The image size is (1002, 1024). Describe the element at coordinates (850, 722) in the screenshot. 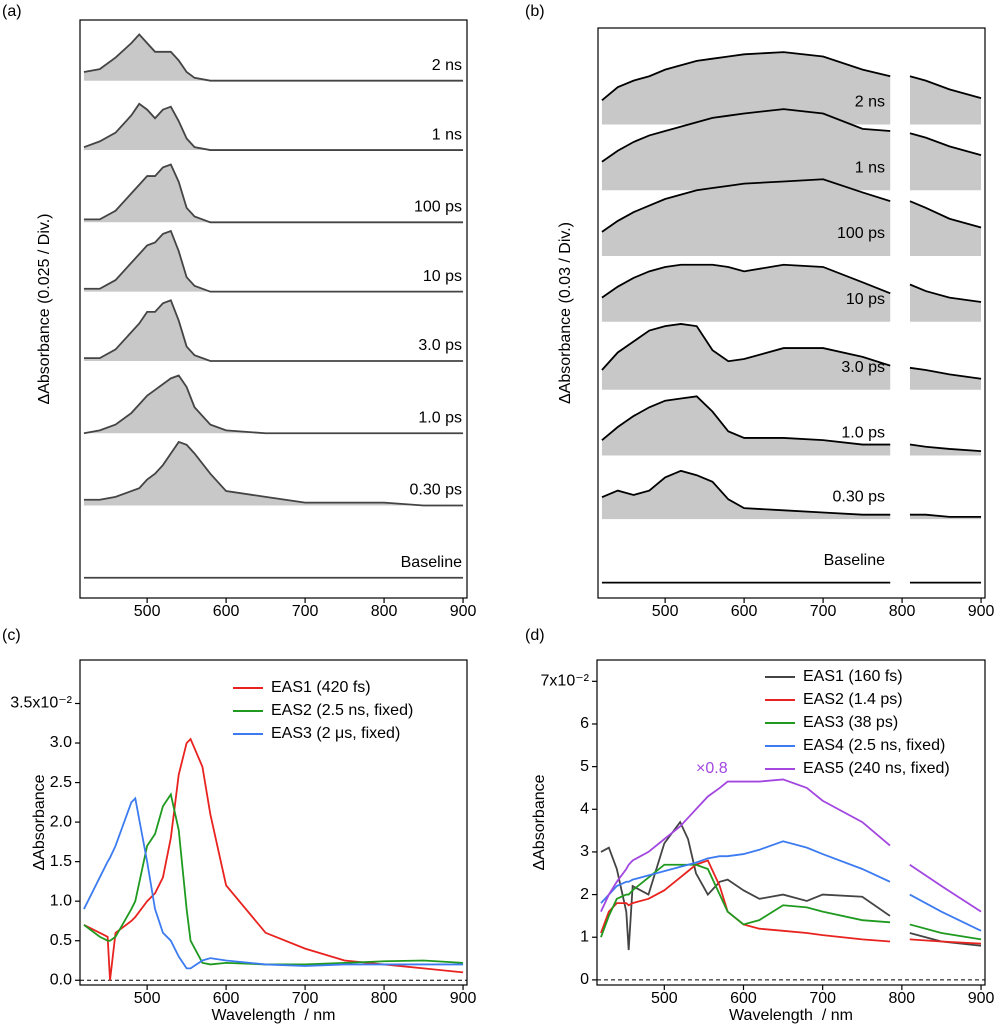

I see `legend-label: EAS3 (38 ps)` at that location.